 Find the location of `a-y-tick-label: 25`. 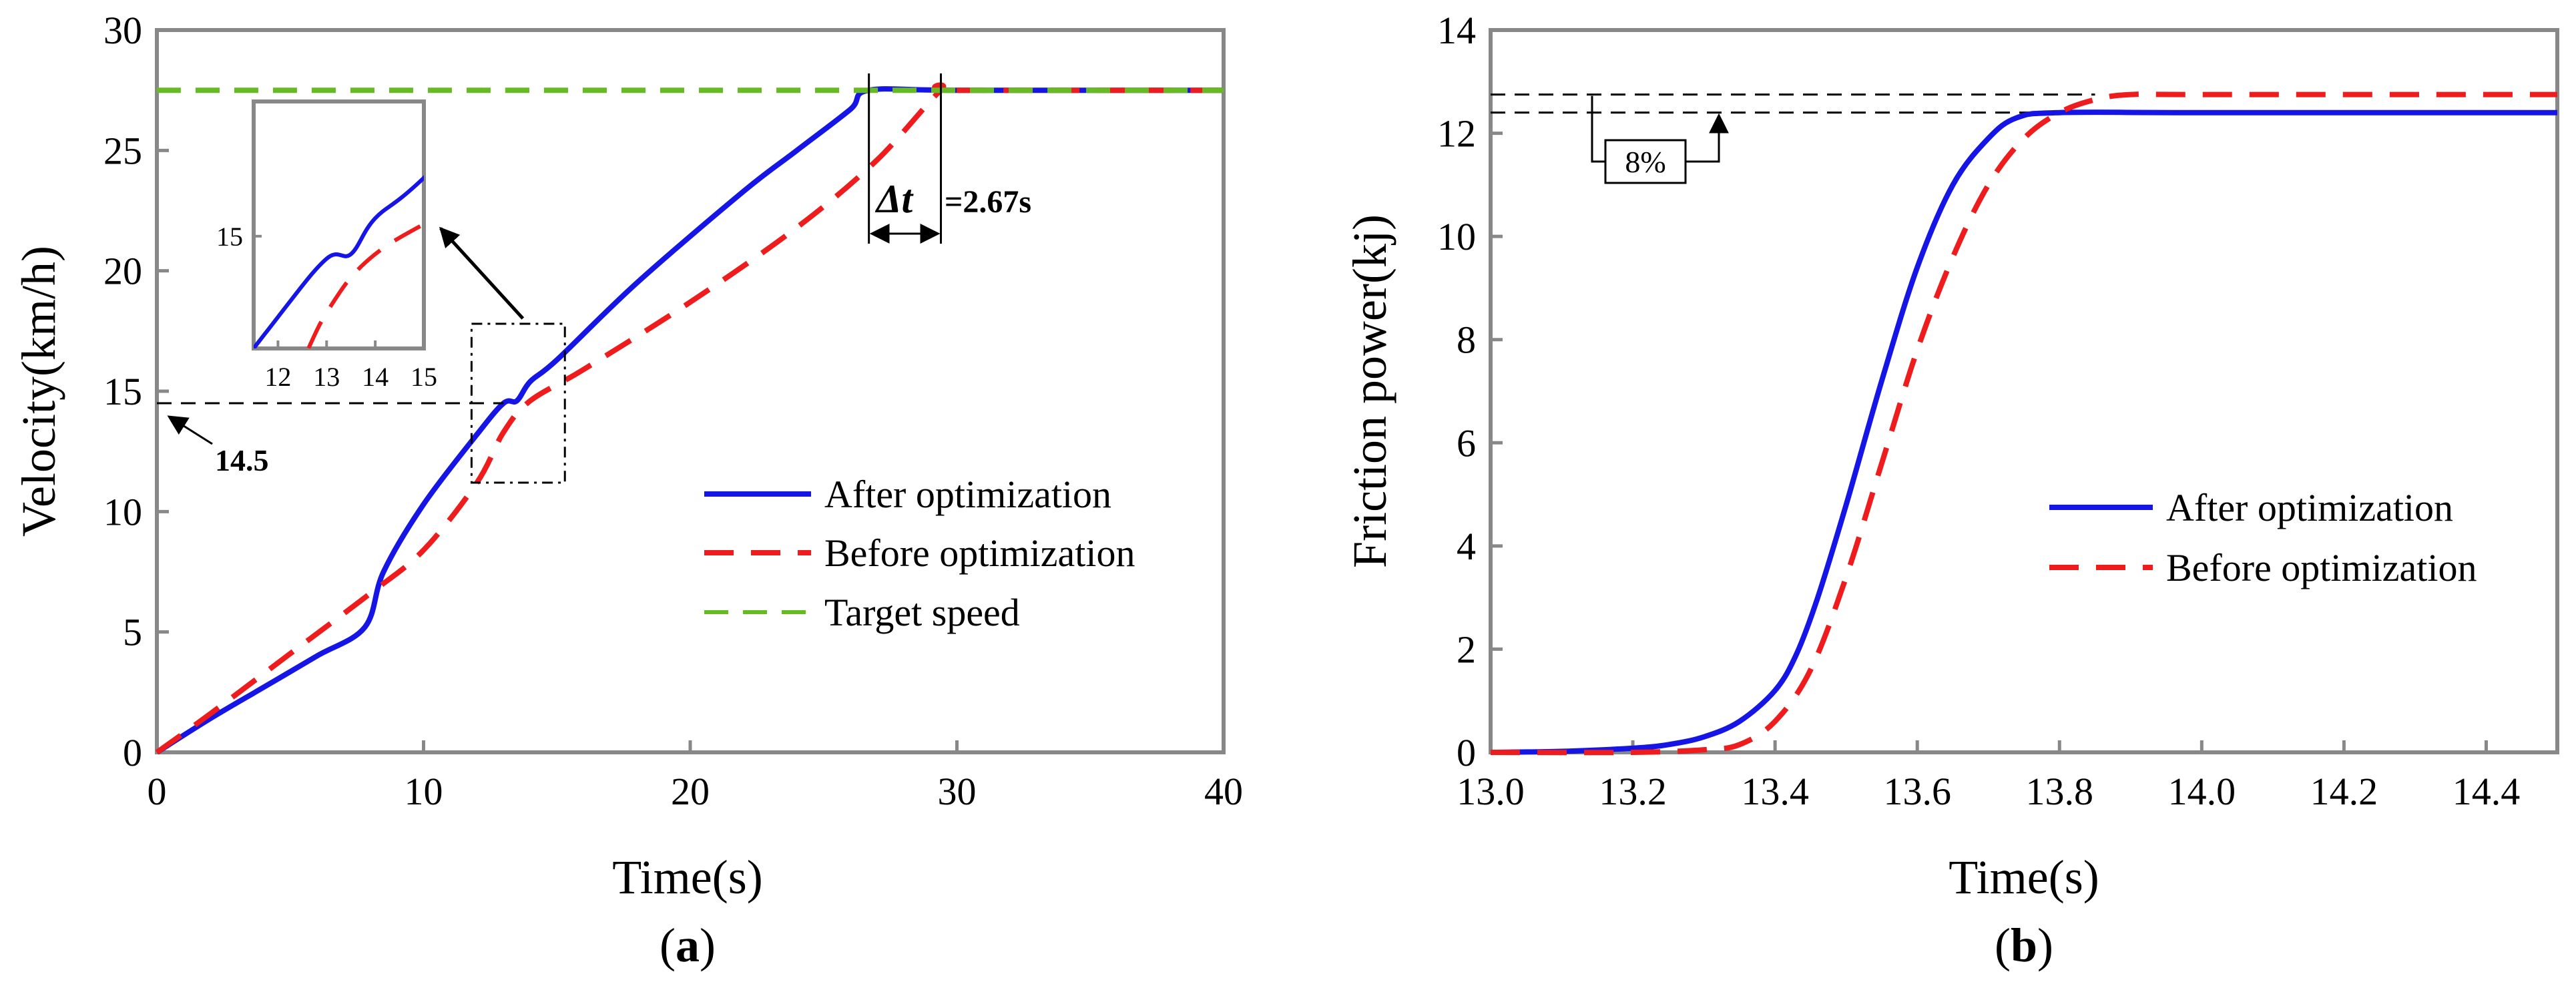

a-y-tick-label: 25 is located at coordinates (122, 150).